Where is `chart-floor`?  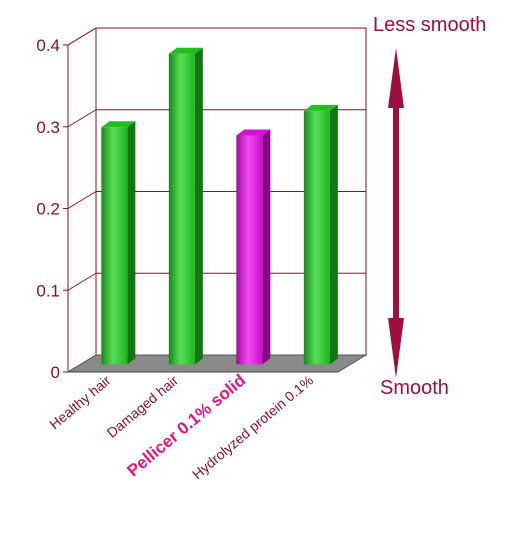
chart-floor is located at coordinates (217, 363).